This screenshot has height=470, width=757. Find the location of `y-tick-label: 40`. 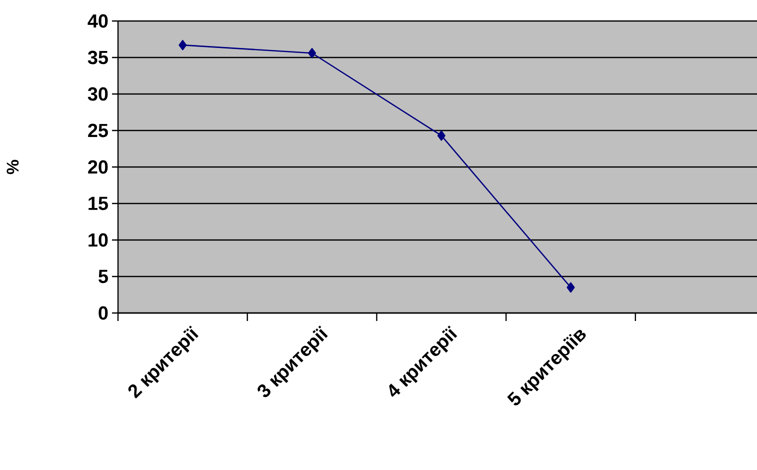

y-tick-label: 40 is located at coordinates (98, 21).